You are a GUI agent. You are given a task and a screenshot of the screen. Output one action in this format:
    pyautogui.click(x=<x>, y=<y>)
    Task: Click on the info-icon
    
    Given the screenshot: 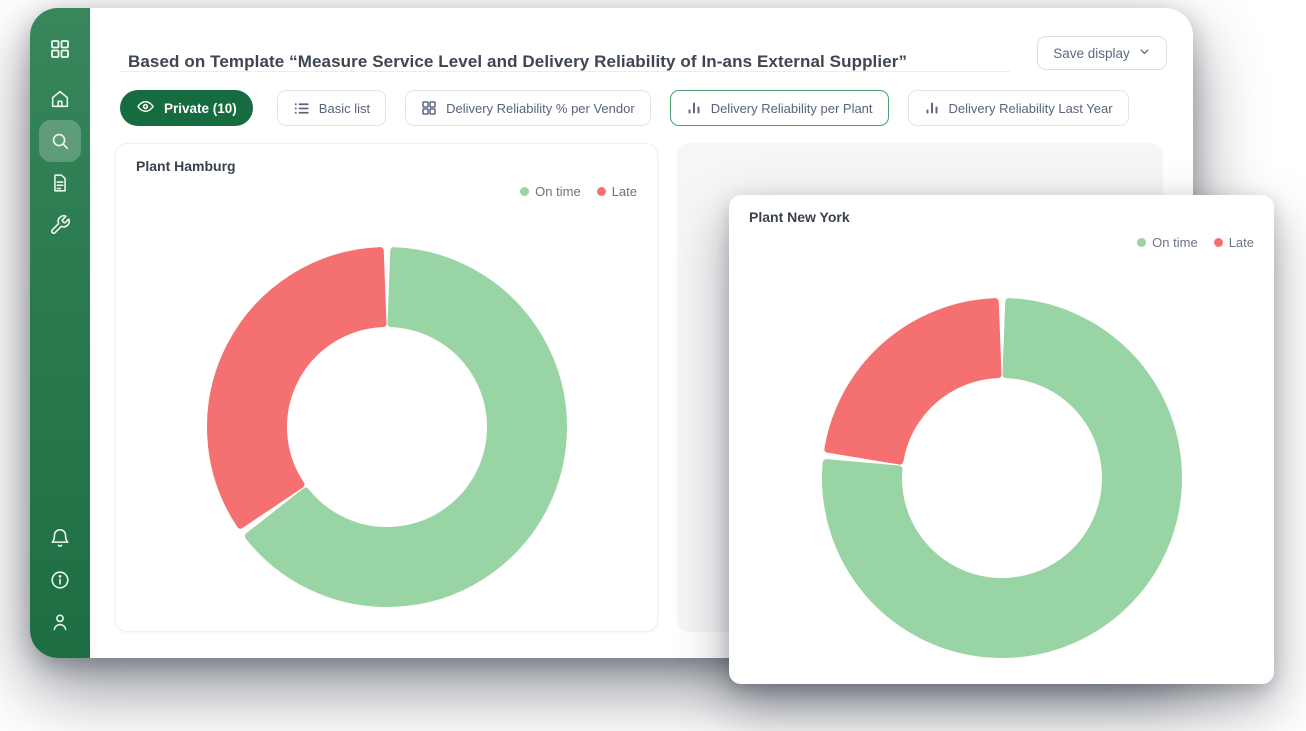 What is the action you would take?
    pyautogui.click(x=60, y=580)
    